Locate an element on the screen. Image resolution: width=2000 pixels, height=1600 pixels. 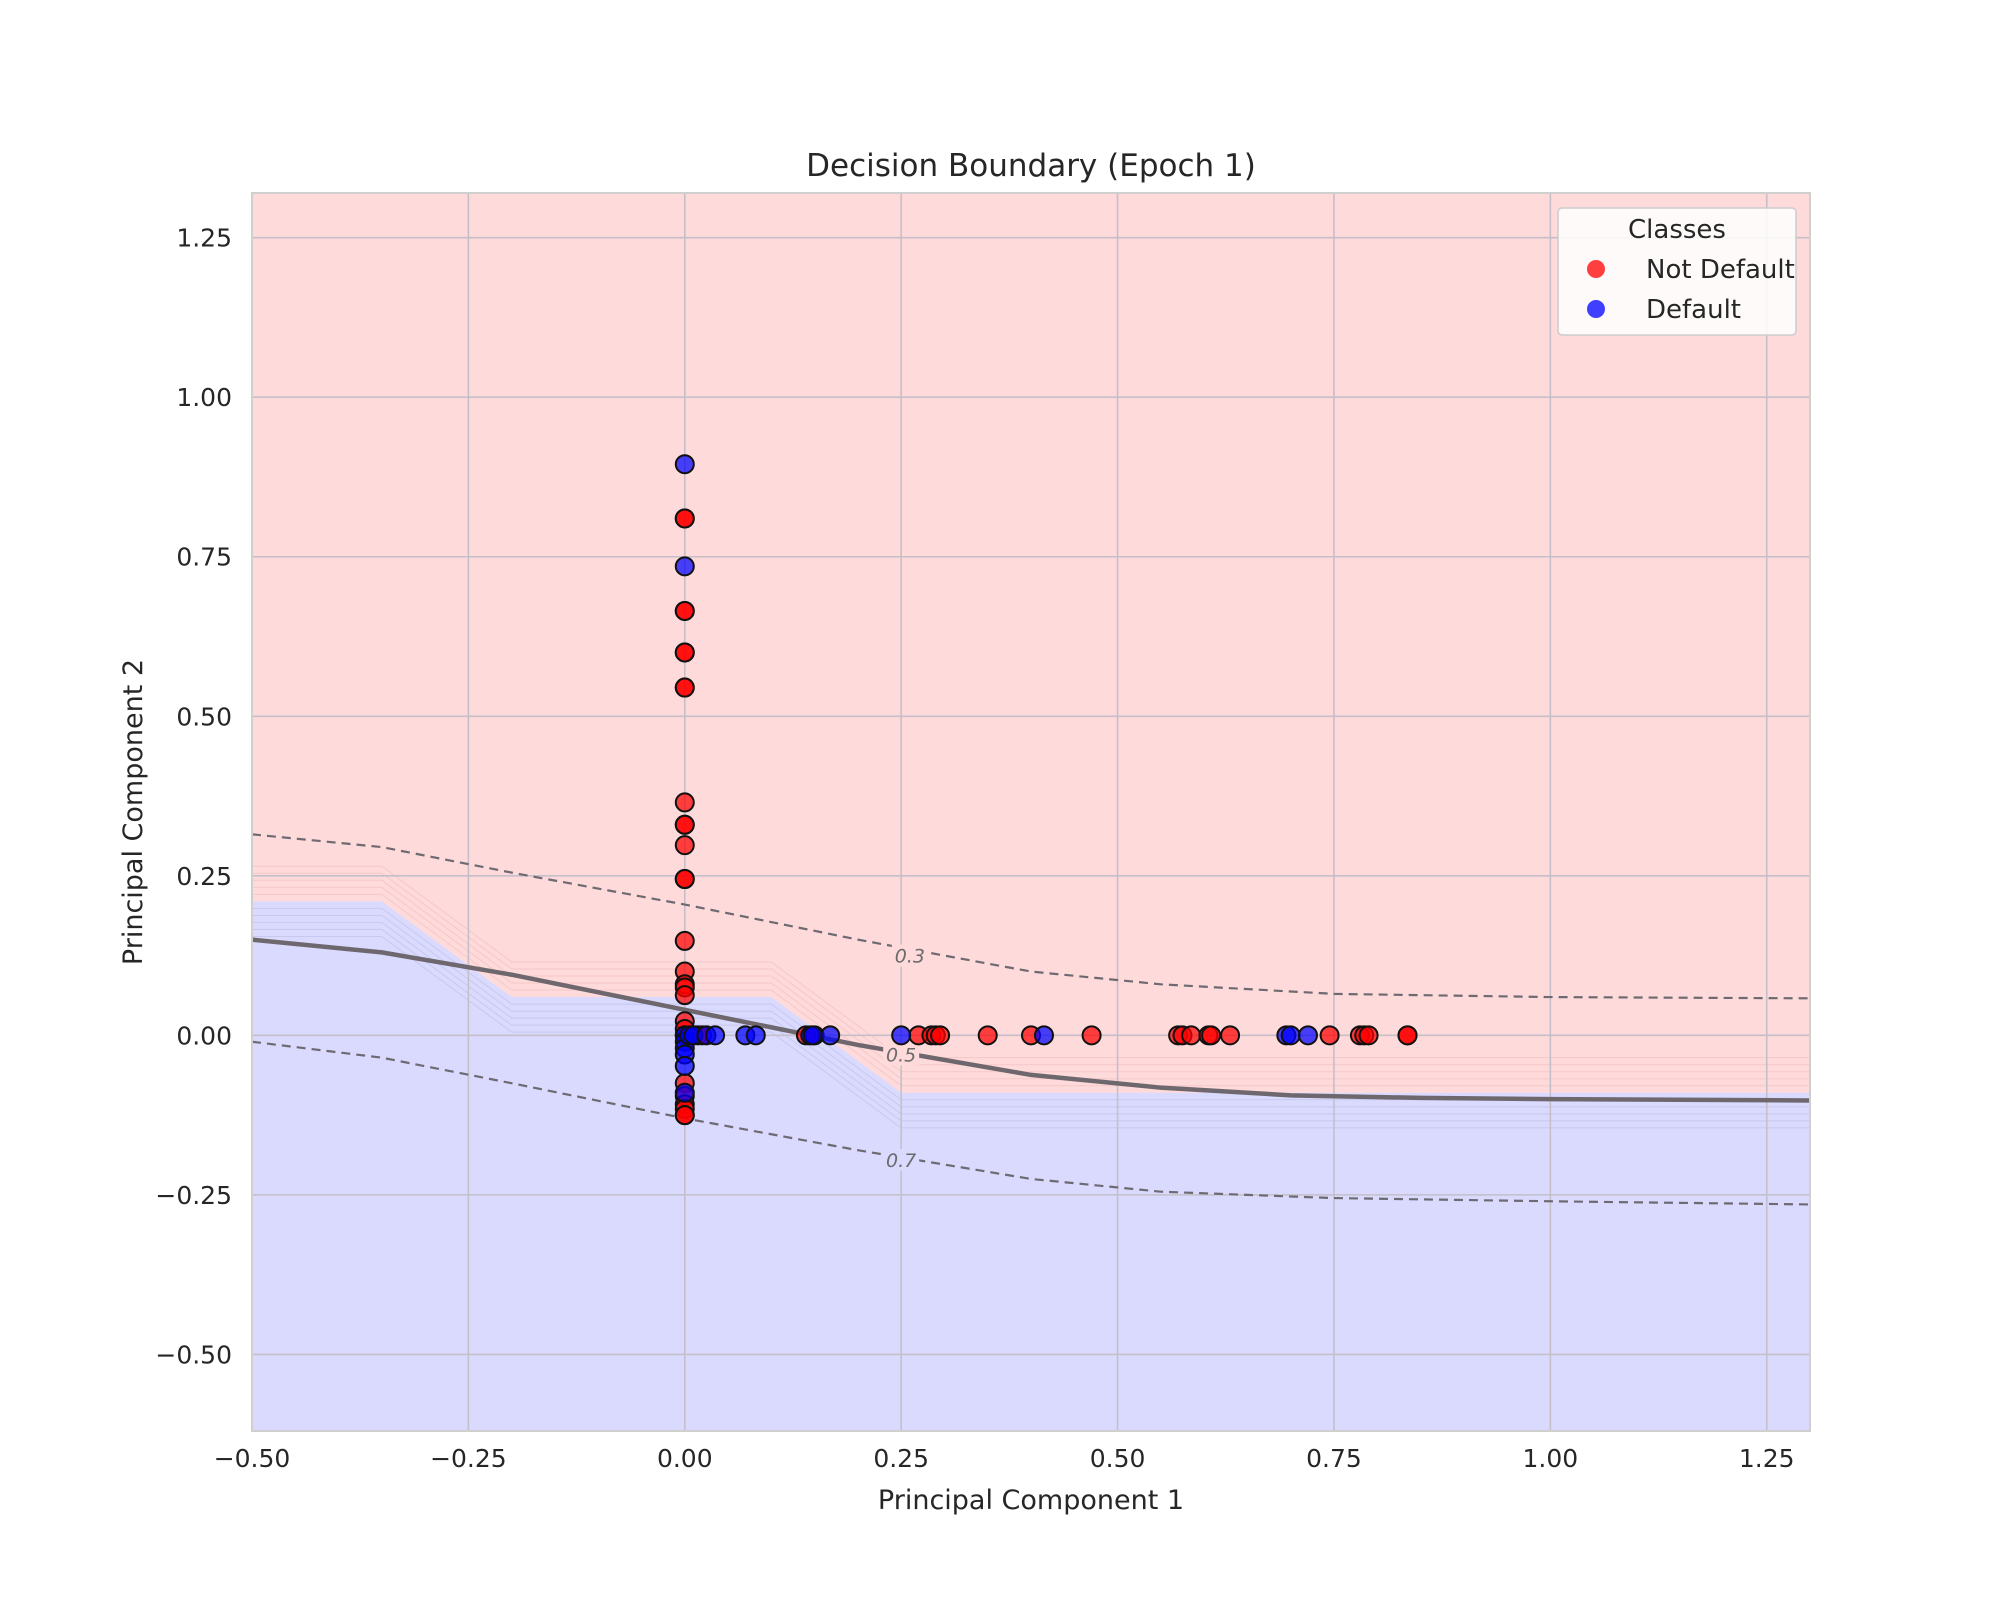
x-tick-label: 1.25 is located at coordinates (1767, 1458).